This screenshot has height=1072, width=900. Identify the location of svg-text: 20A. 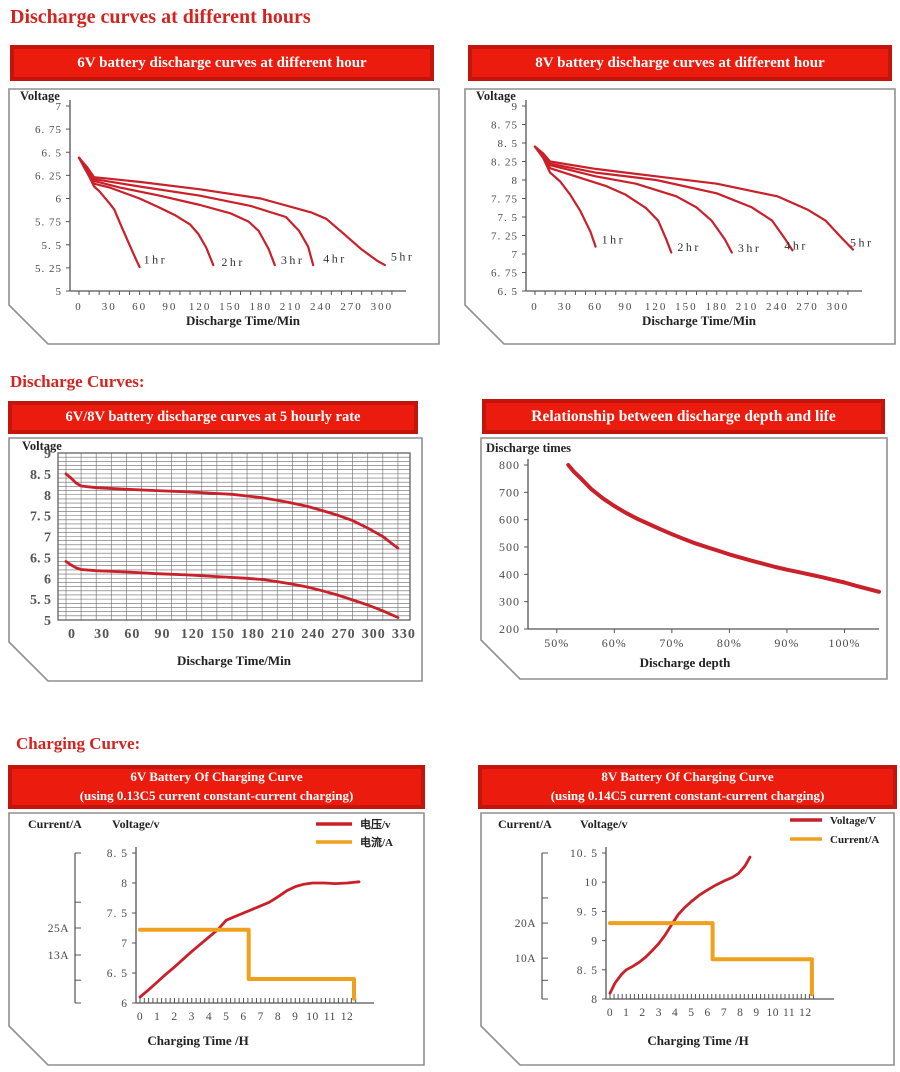
(526, 924).